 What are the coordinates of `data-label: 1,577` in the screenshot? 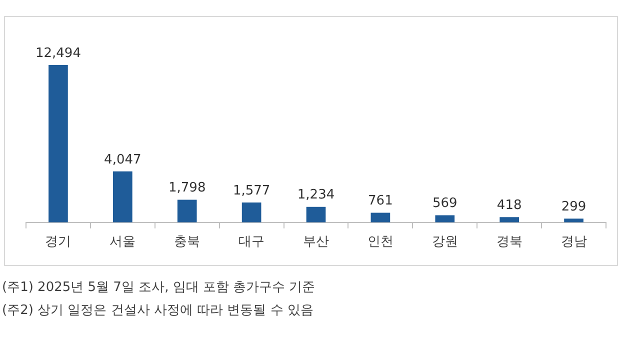 It's located at (251, 190).